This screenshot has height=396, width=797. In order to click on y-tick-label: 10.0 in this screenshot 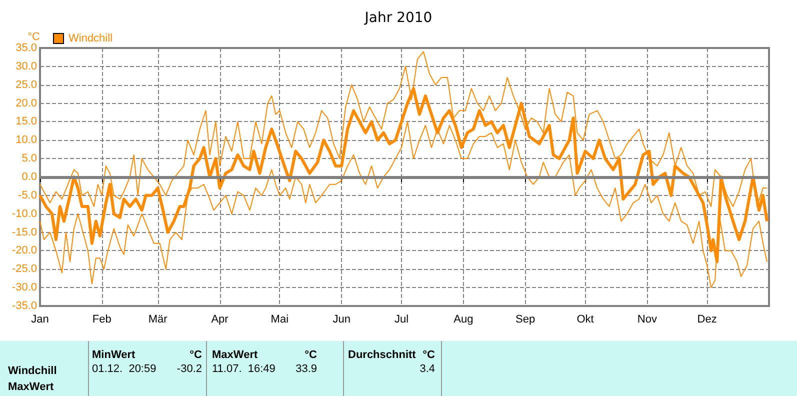, I will do `click(26, 140)`.